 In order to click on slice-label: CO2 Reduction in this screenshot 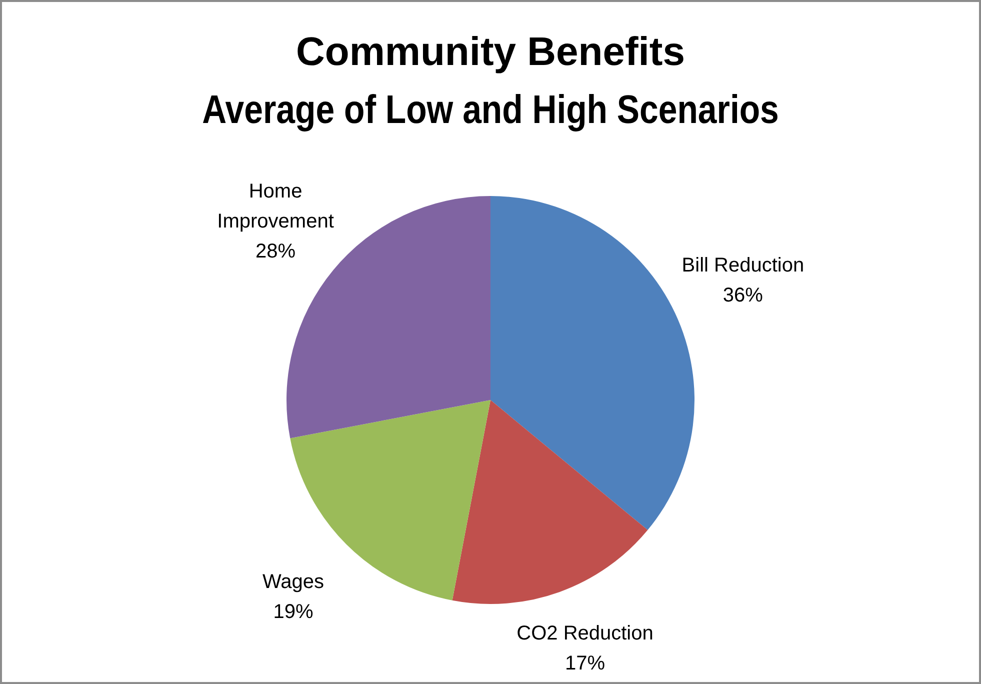, I will do `click(585, 633)`.